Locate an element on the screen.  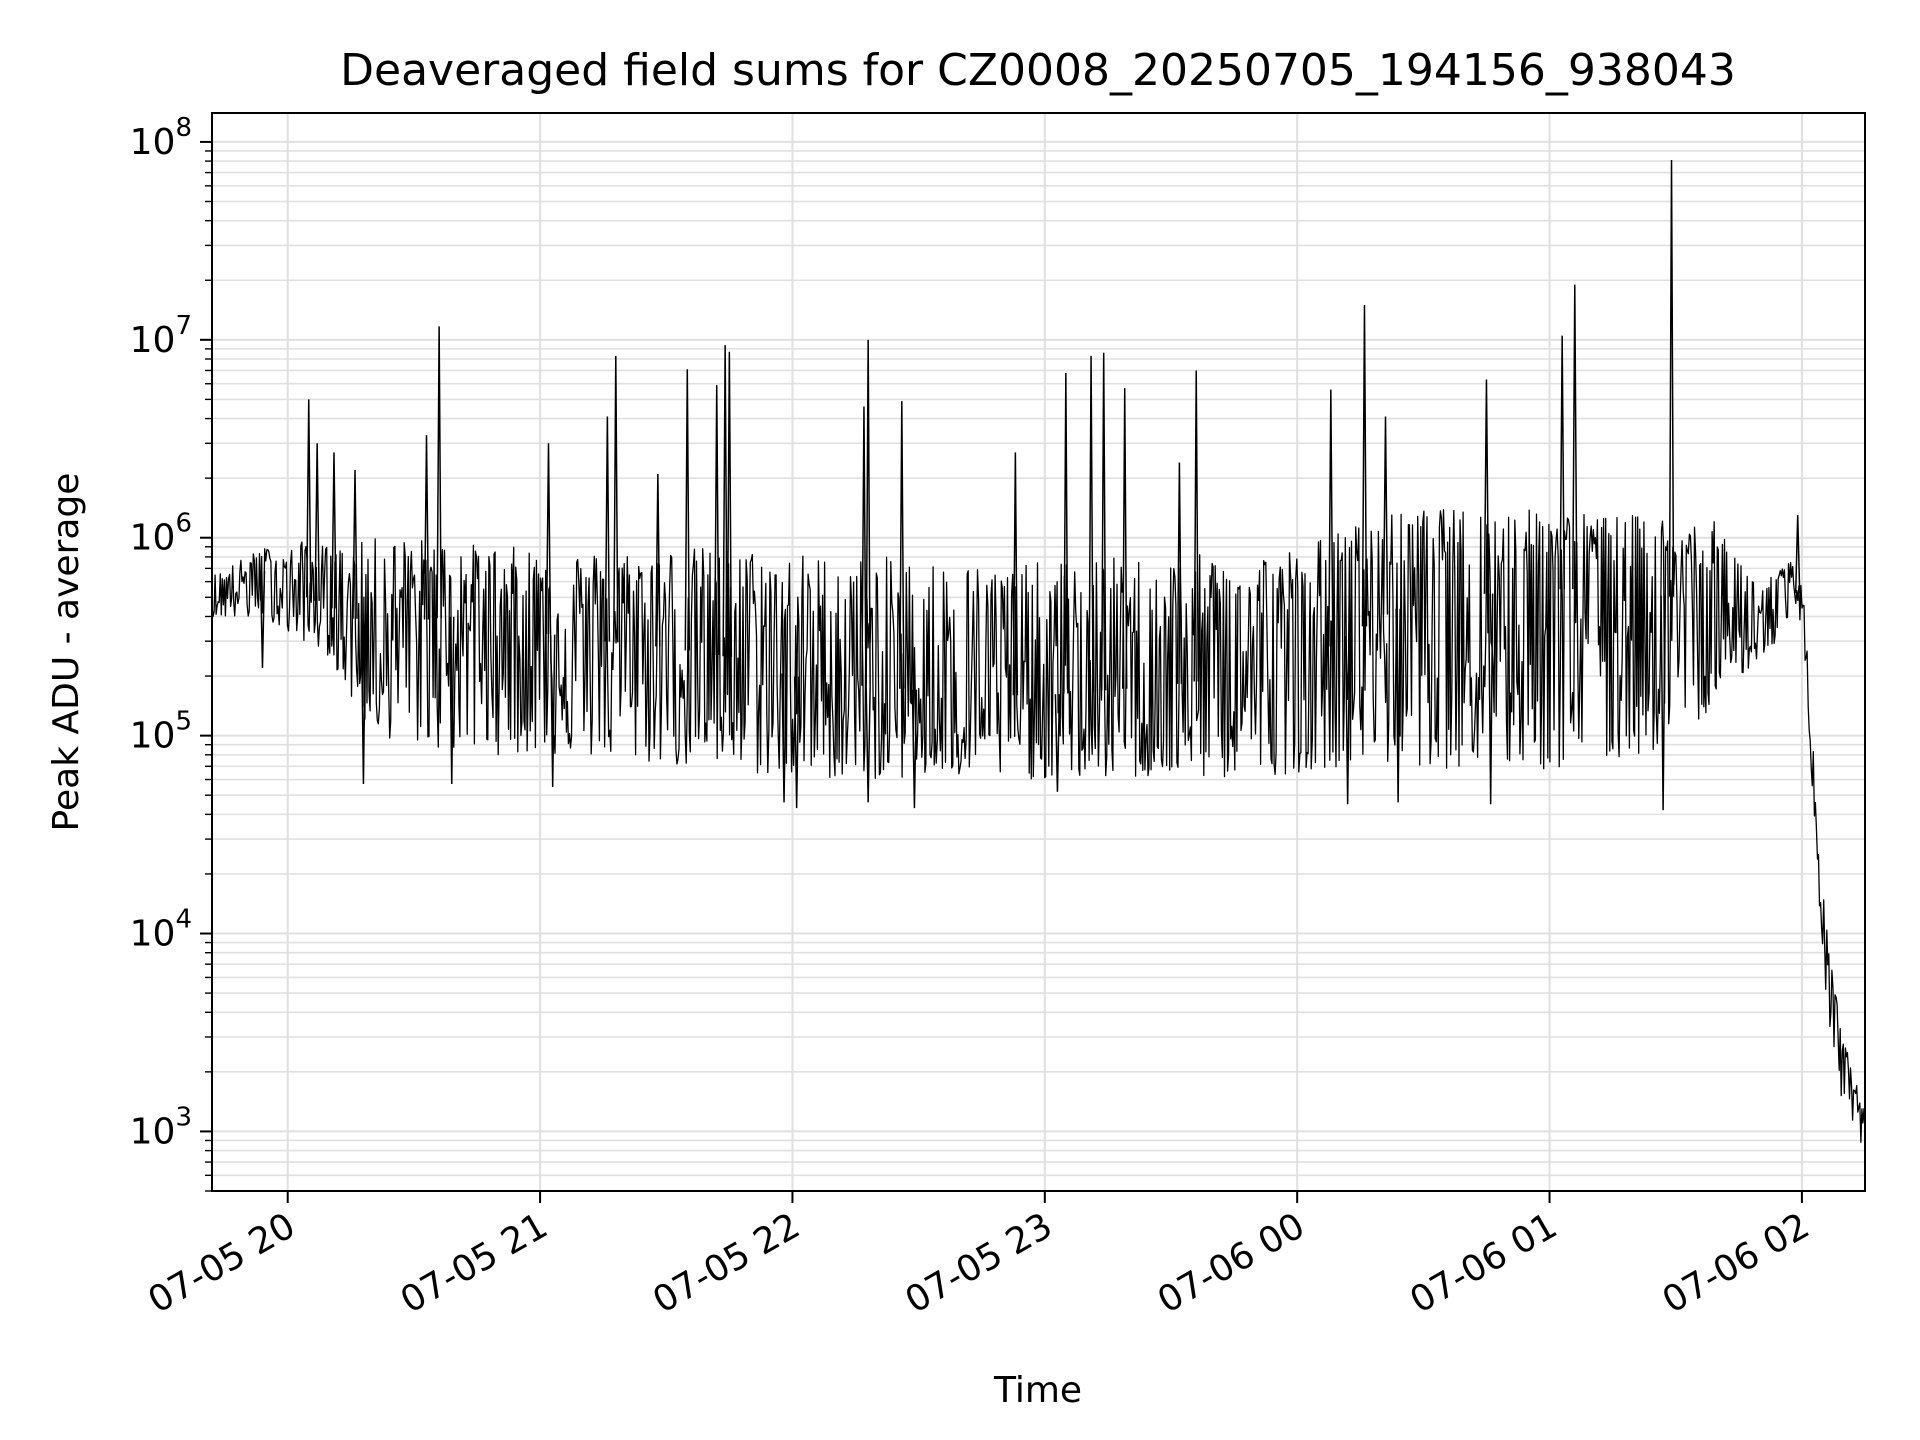
y-tick-label-exponent: 3 is located at coordinates (183, 1117).